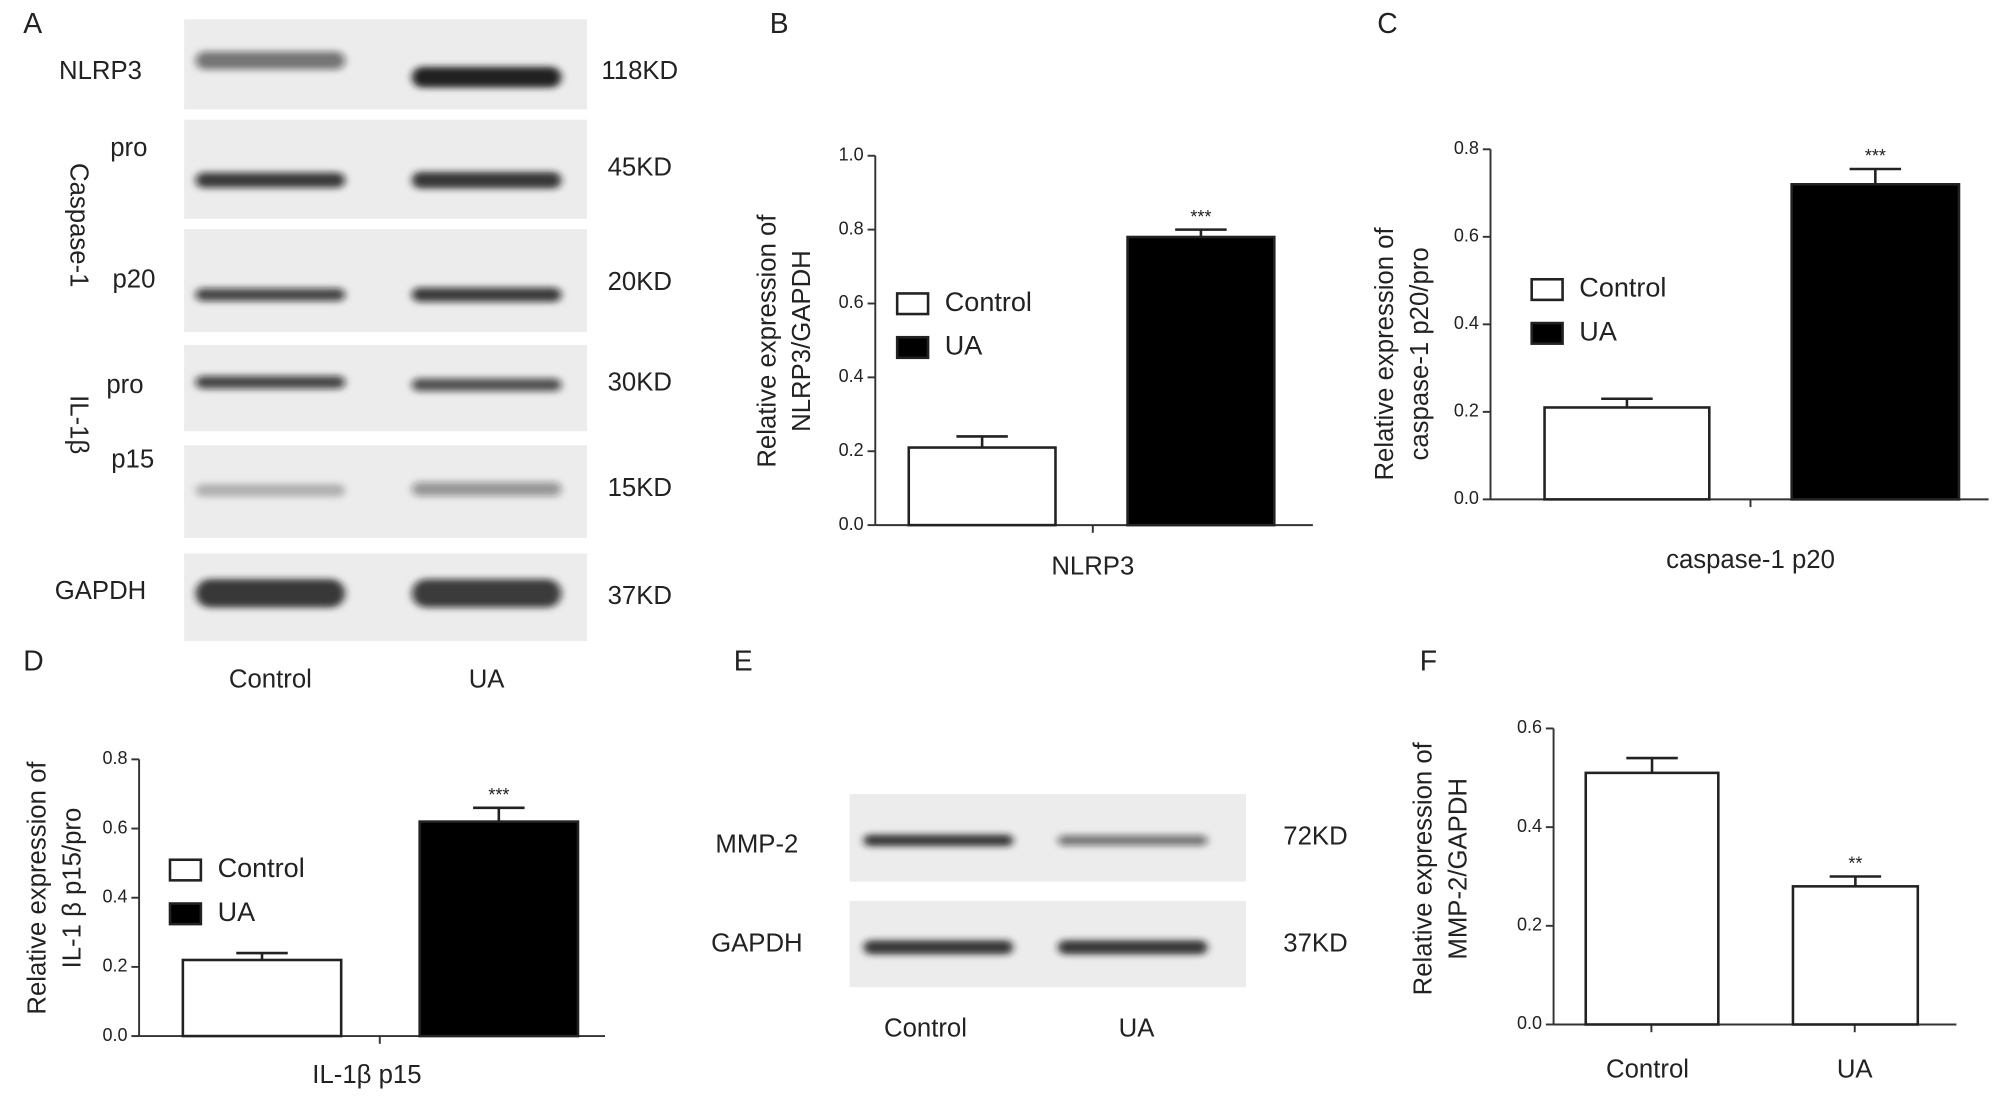 Image resolution: width=2008 pixels, height=1103 pixels. I want to click on row-label: p20, so click(133, 279).